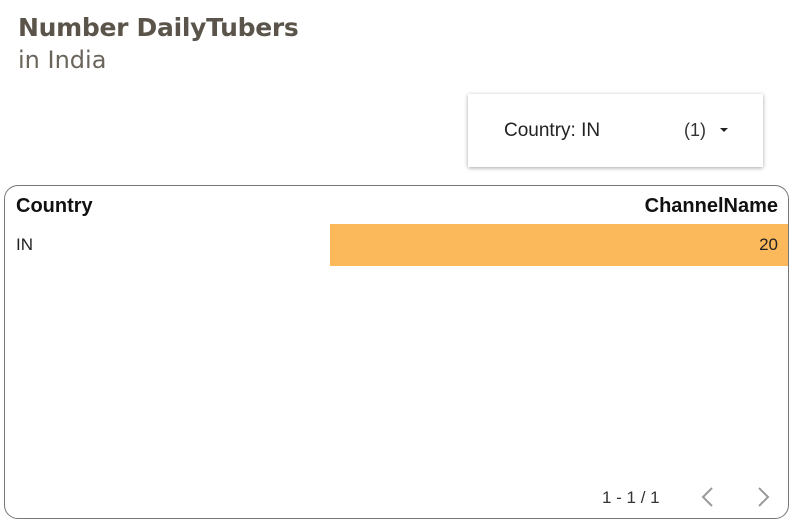 The image size is (793, 529). I want to click on cell-country: IN, so click(24, 244).